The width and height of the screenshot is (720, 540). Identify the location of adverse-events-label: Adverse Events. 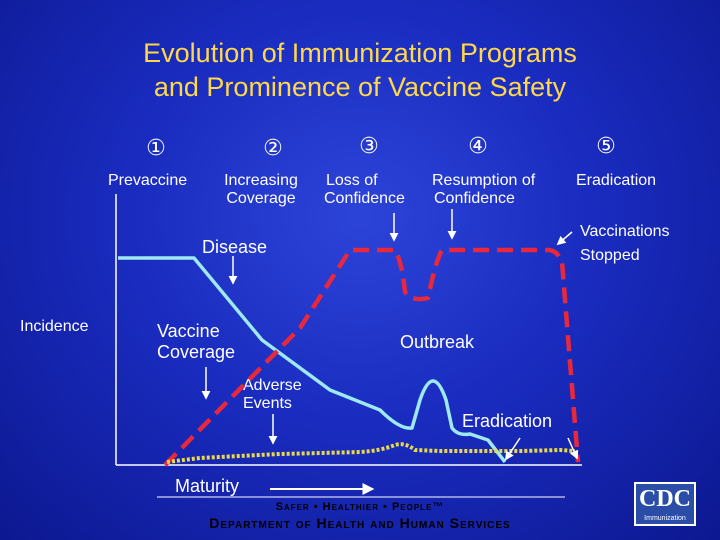
(272, 395).